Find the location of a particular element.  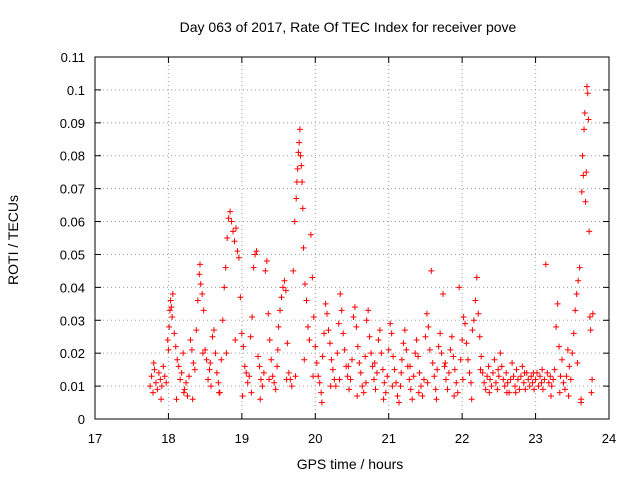

y-tick-label: 0.05 is located at coordinates (72, 254).